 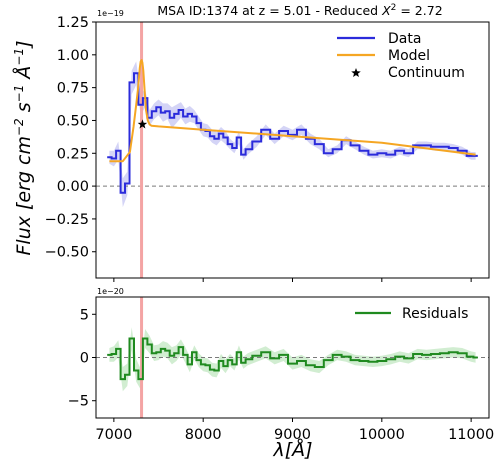 I want to click on y-tick-label: 0, so click(x=84, y=359).